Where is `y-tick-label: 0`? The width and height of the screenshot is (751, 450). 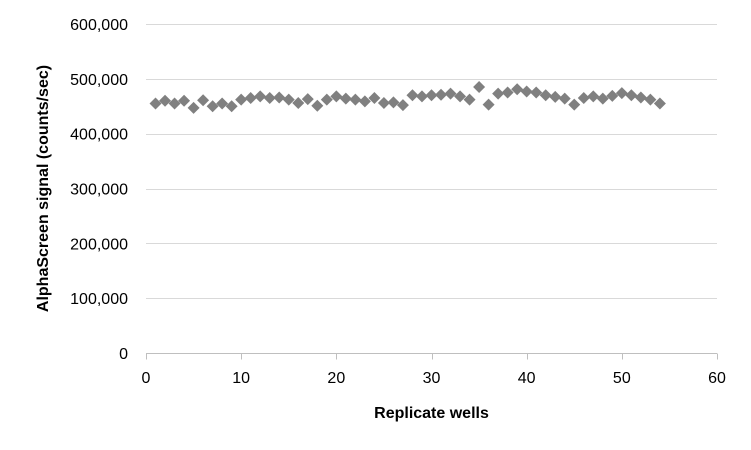 y-tick-label: 0 is located at coordinates (123, 354).